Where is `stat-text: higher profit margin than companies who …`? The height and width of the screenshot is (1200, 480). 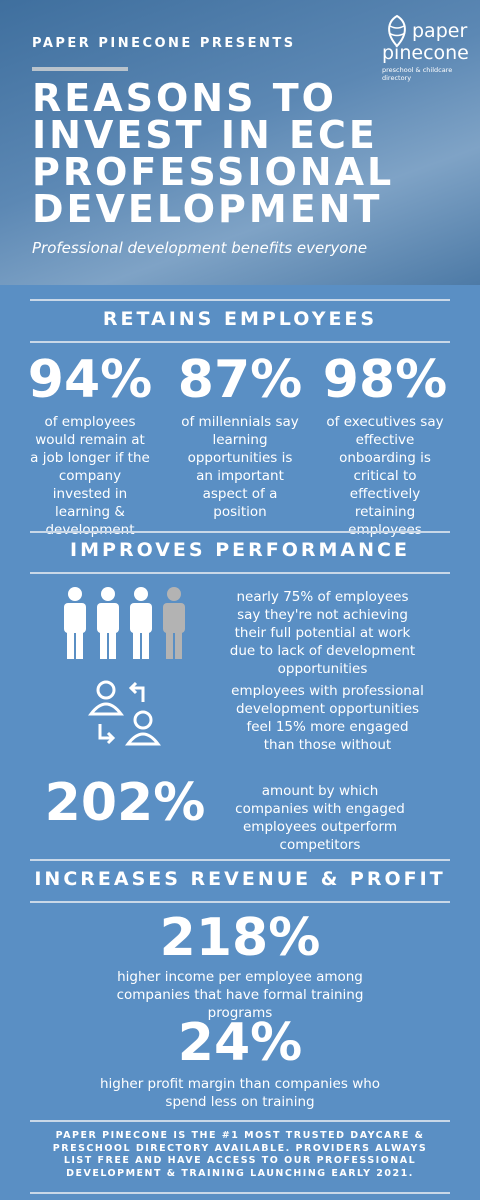
stat-text: higher profit margin than companies who … is located at coordinates (240, 1093).